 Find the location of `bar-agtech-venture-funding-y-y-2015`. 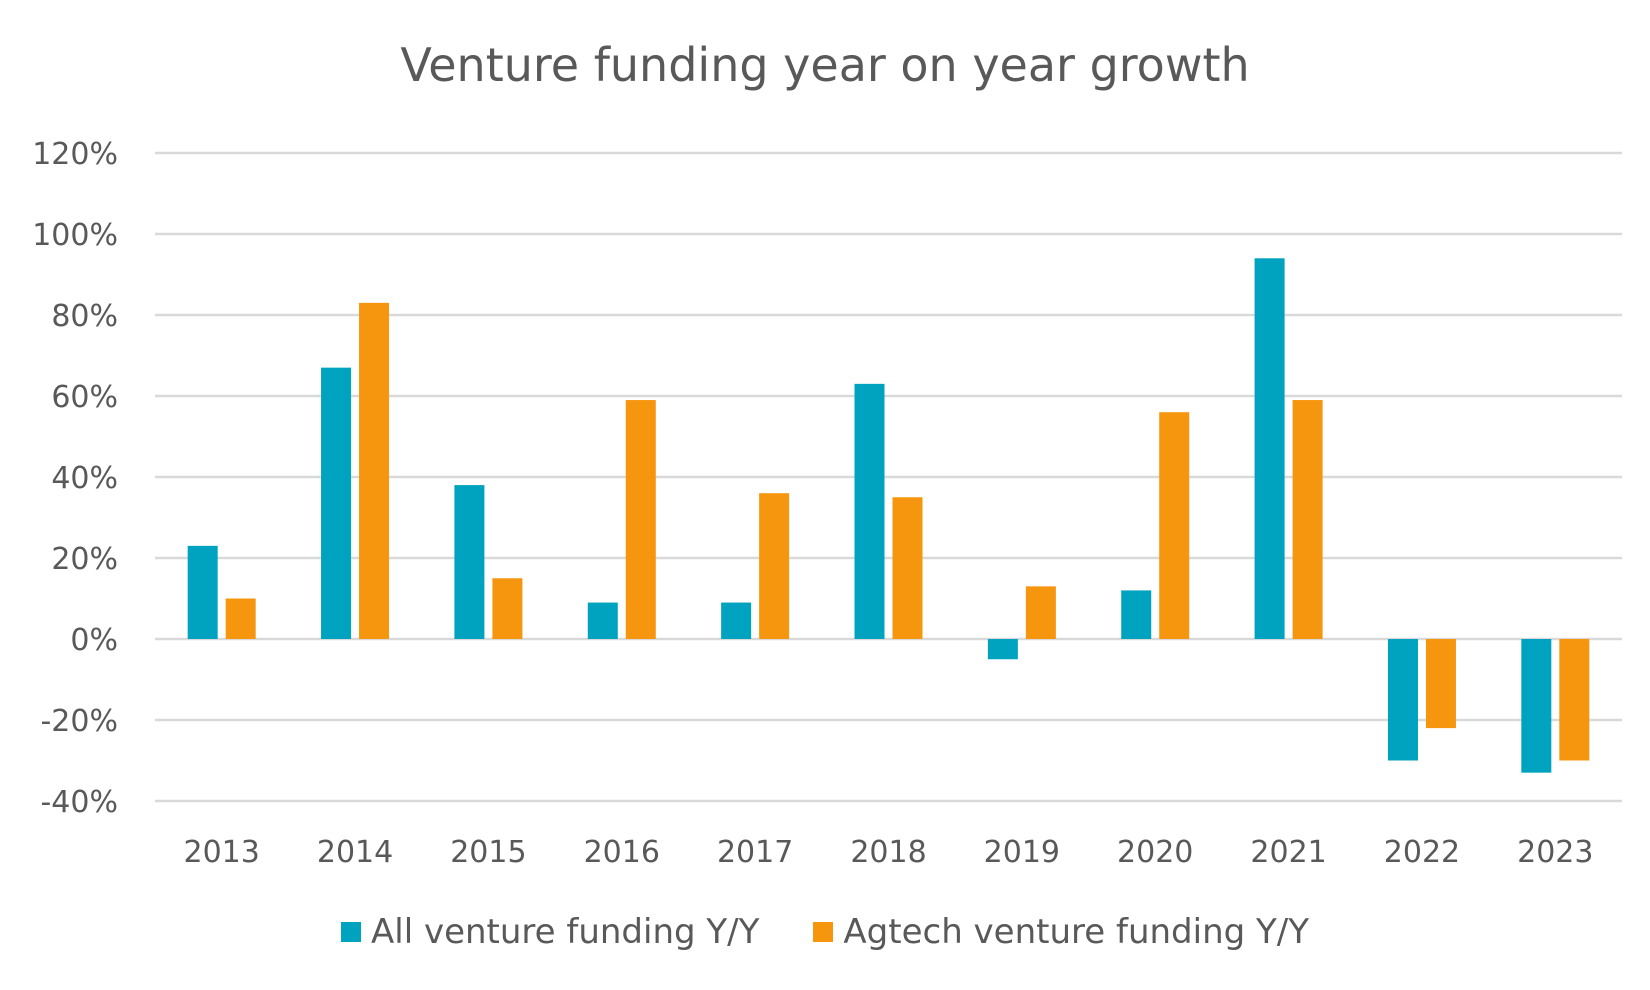

bar-agtech-venture-funding-y-y-2015 is located at coordinates (507, 608).